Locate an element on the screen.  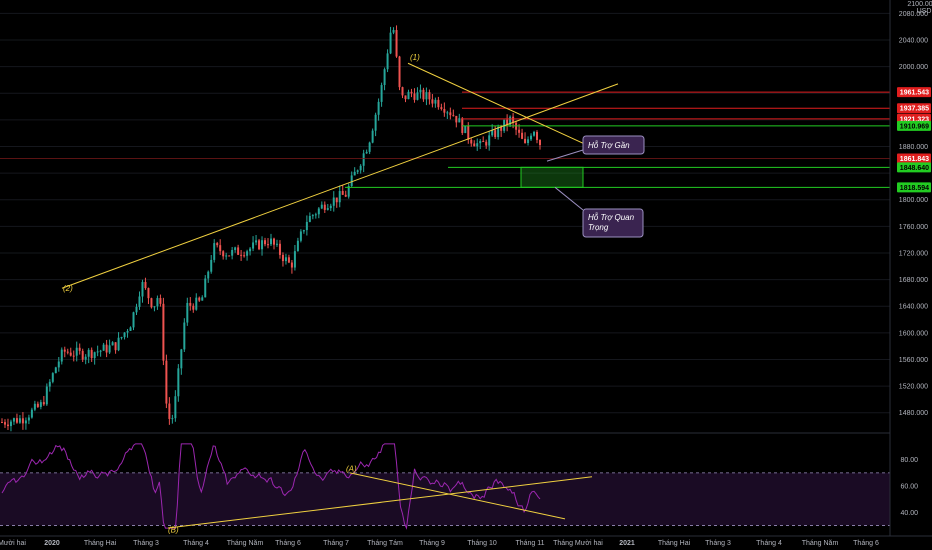
price-tag-1818.594: 1818.594 is located at coordinates (914, 187).